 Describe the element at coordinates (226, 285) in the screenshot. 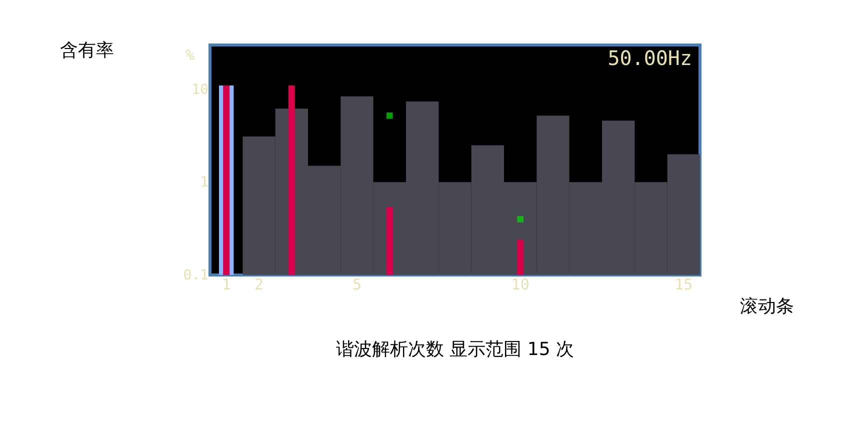

I see `x-tick-label: 1` at that location.